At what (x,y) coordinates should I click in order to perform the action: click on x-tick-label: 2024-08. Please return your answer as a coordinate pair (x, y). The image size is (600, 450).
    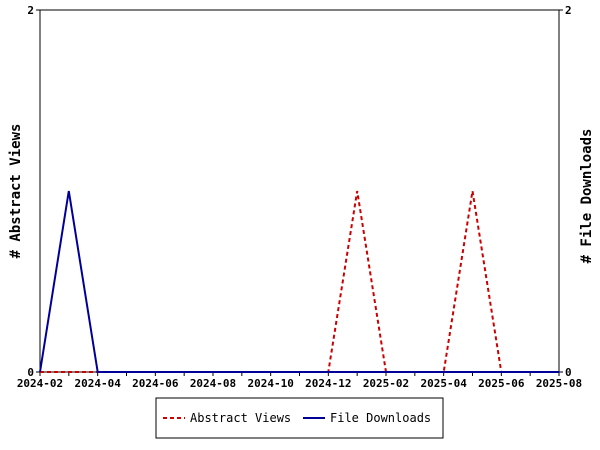
    Looking at the image, I should click on (213, 383).